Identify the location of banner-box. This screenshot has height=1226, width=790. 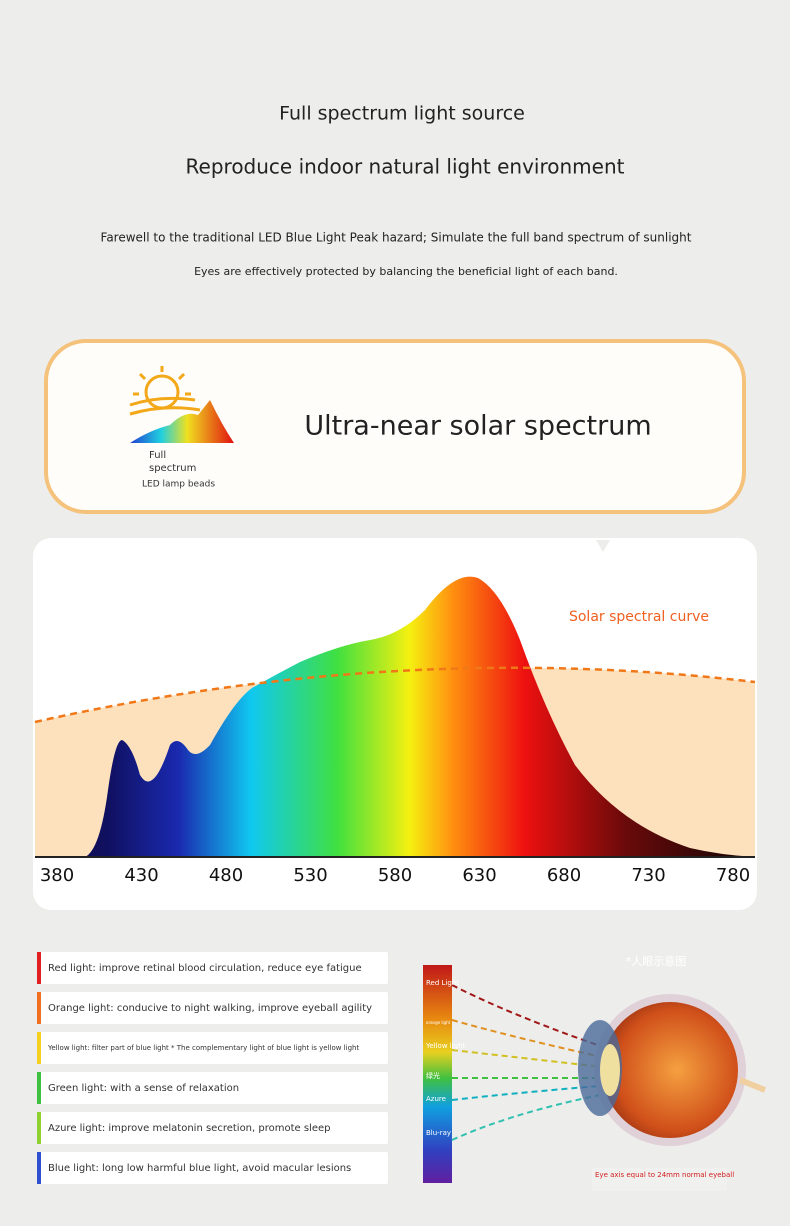
(395, 426).